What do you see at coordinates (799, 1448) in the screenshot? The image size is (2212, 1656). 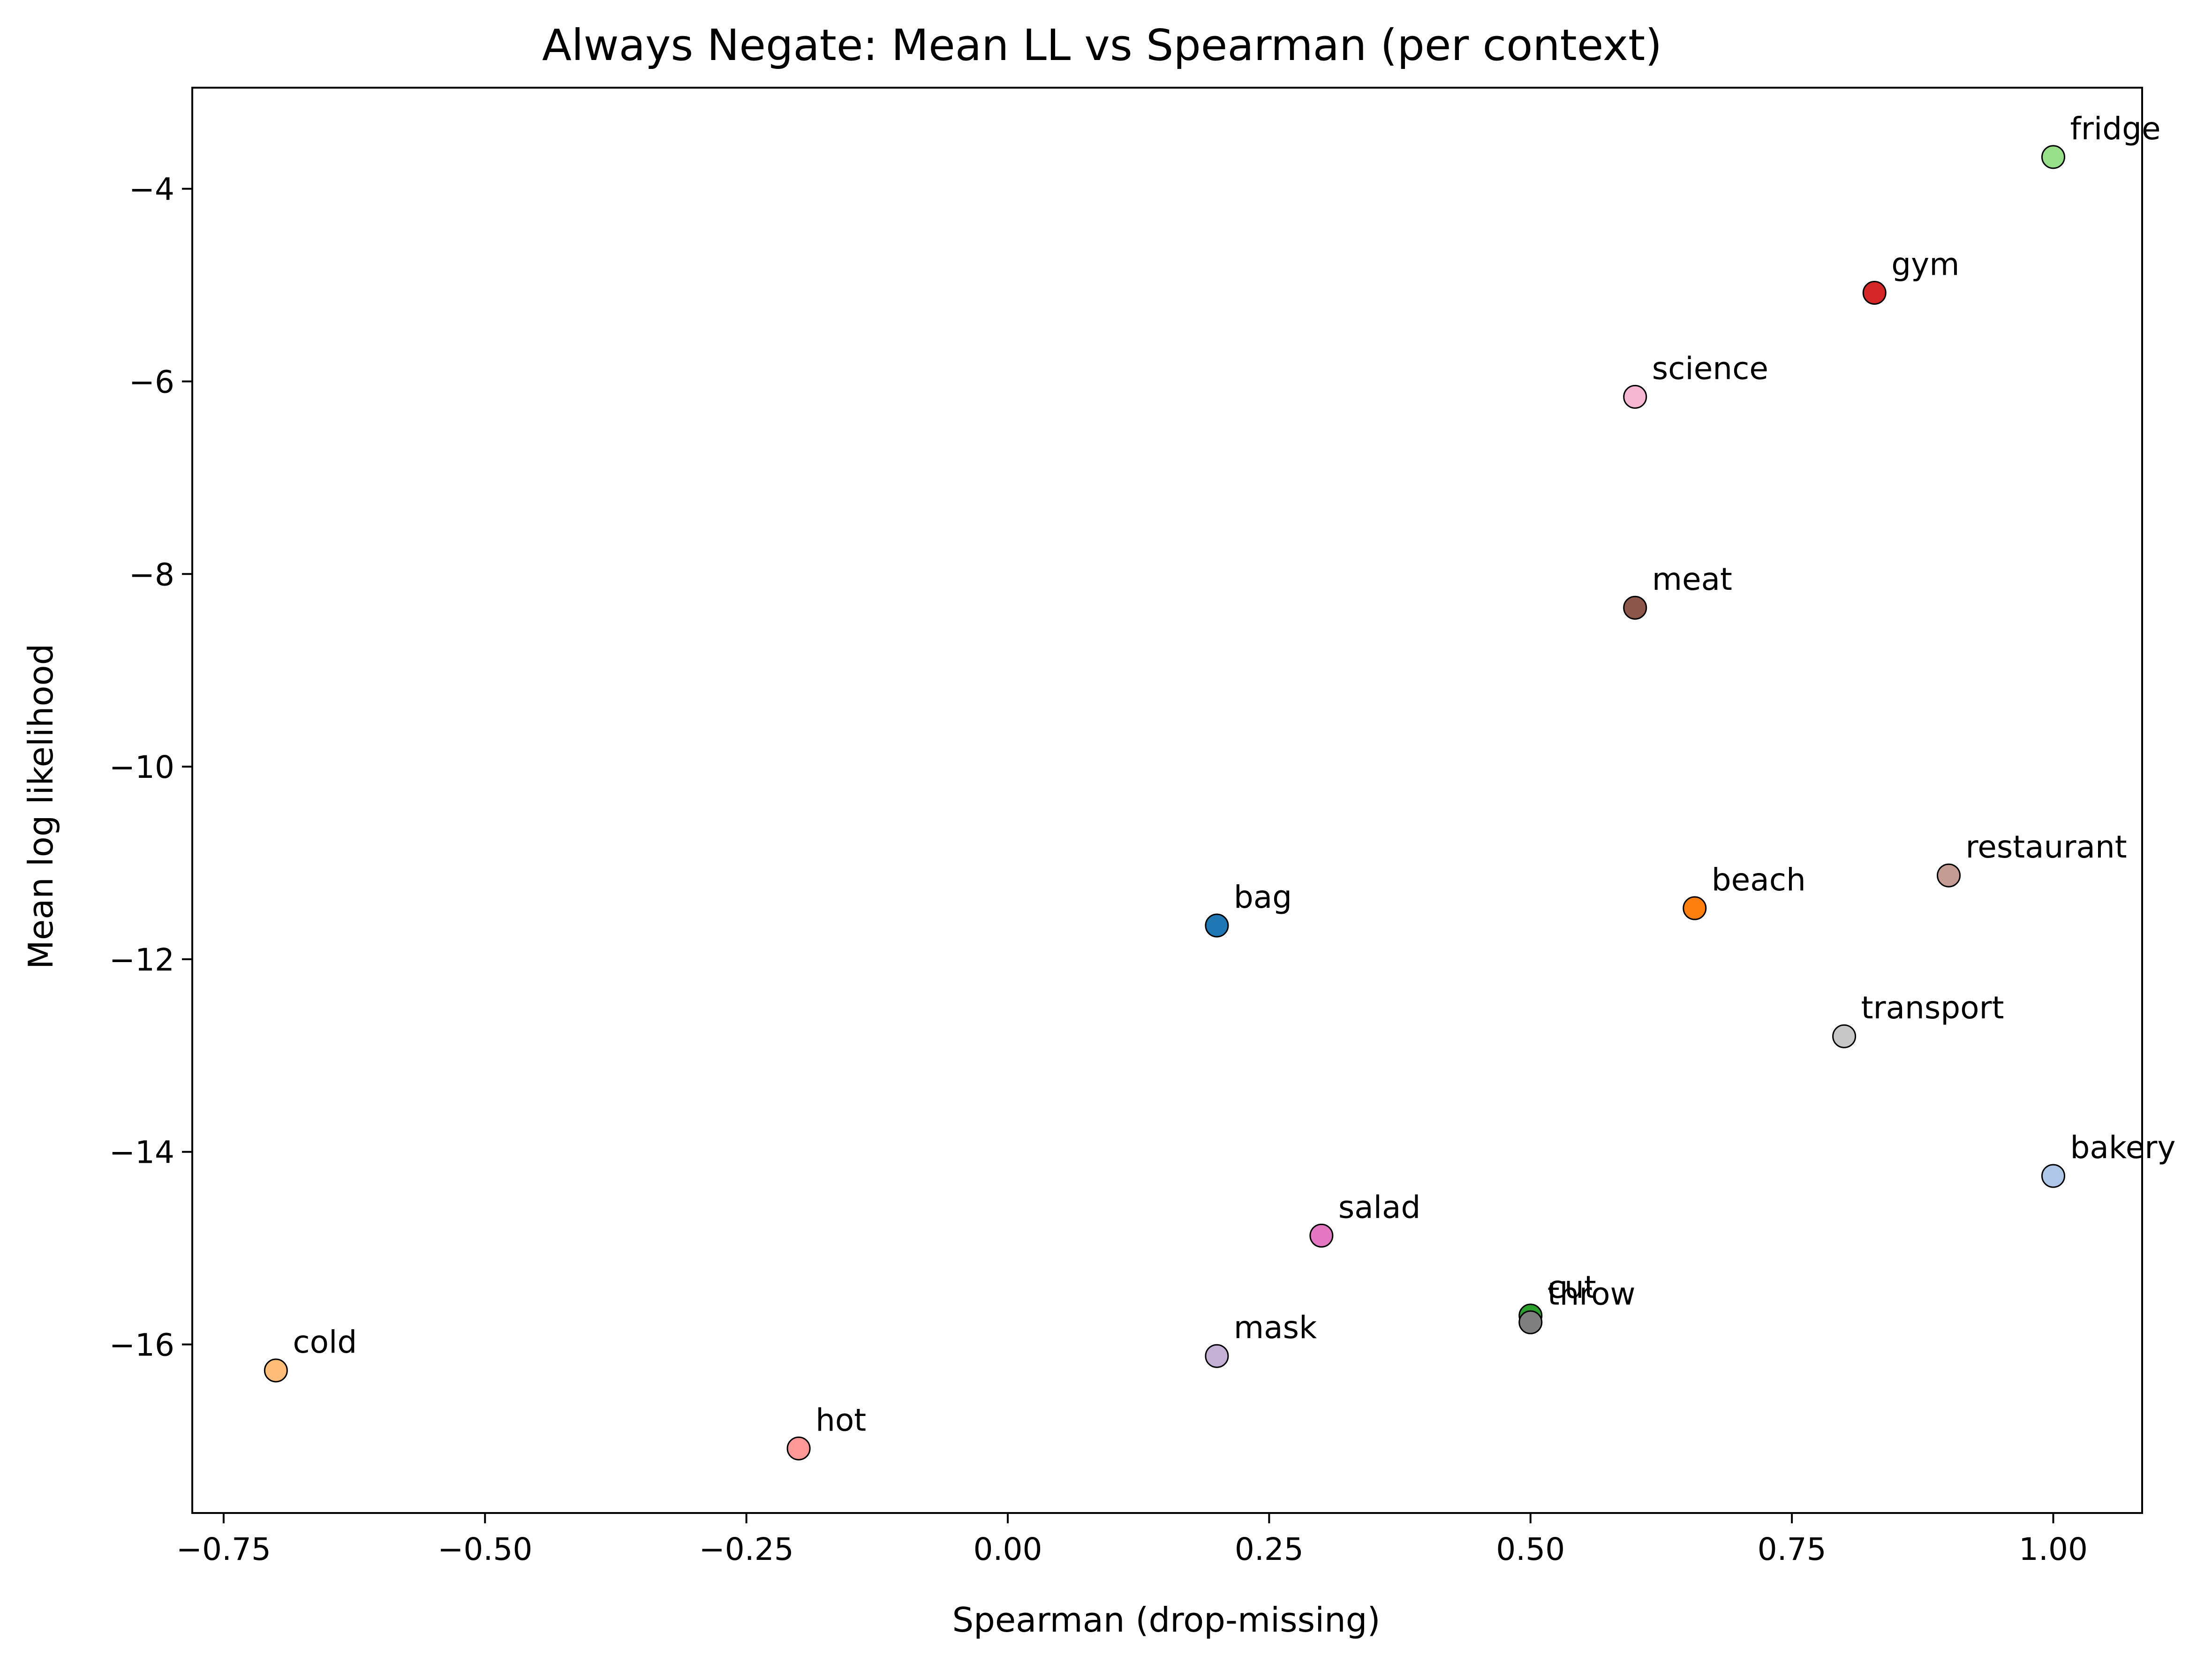 I see `data-point-hot` at bounding box center [799, 1448].